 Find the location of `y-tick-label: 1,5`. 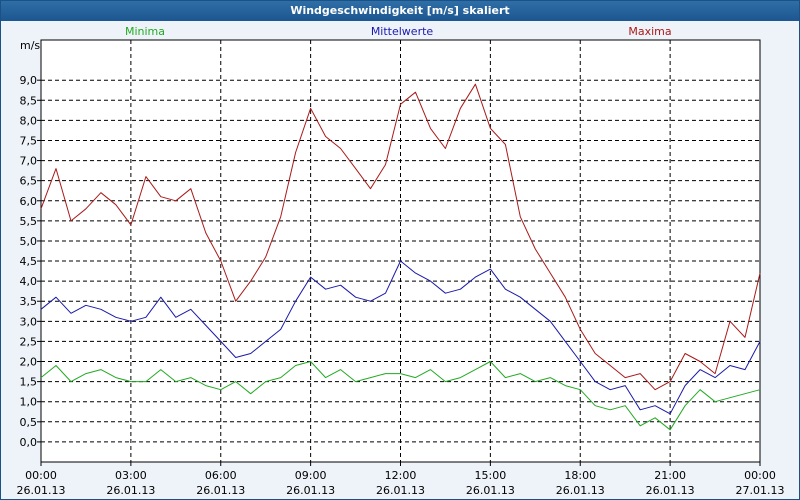

y-tick-label: 1,5 is located at coordinates (29, 382).